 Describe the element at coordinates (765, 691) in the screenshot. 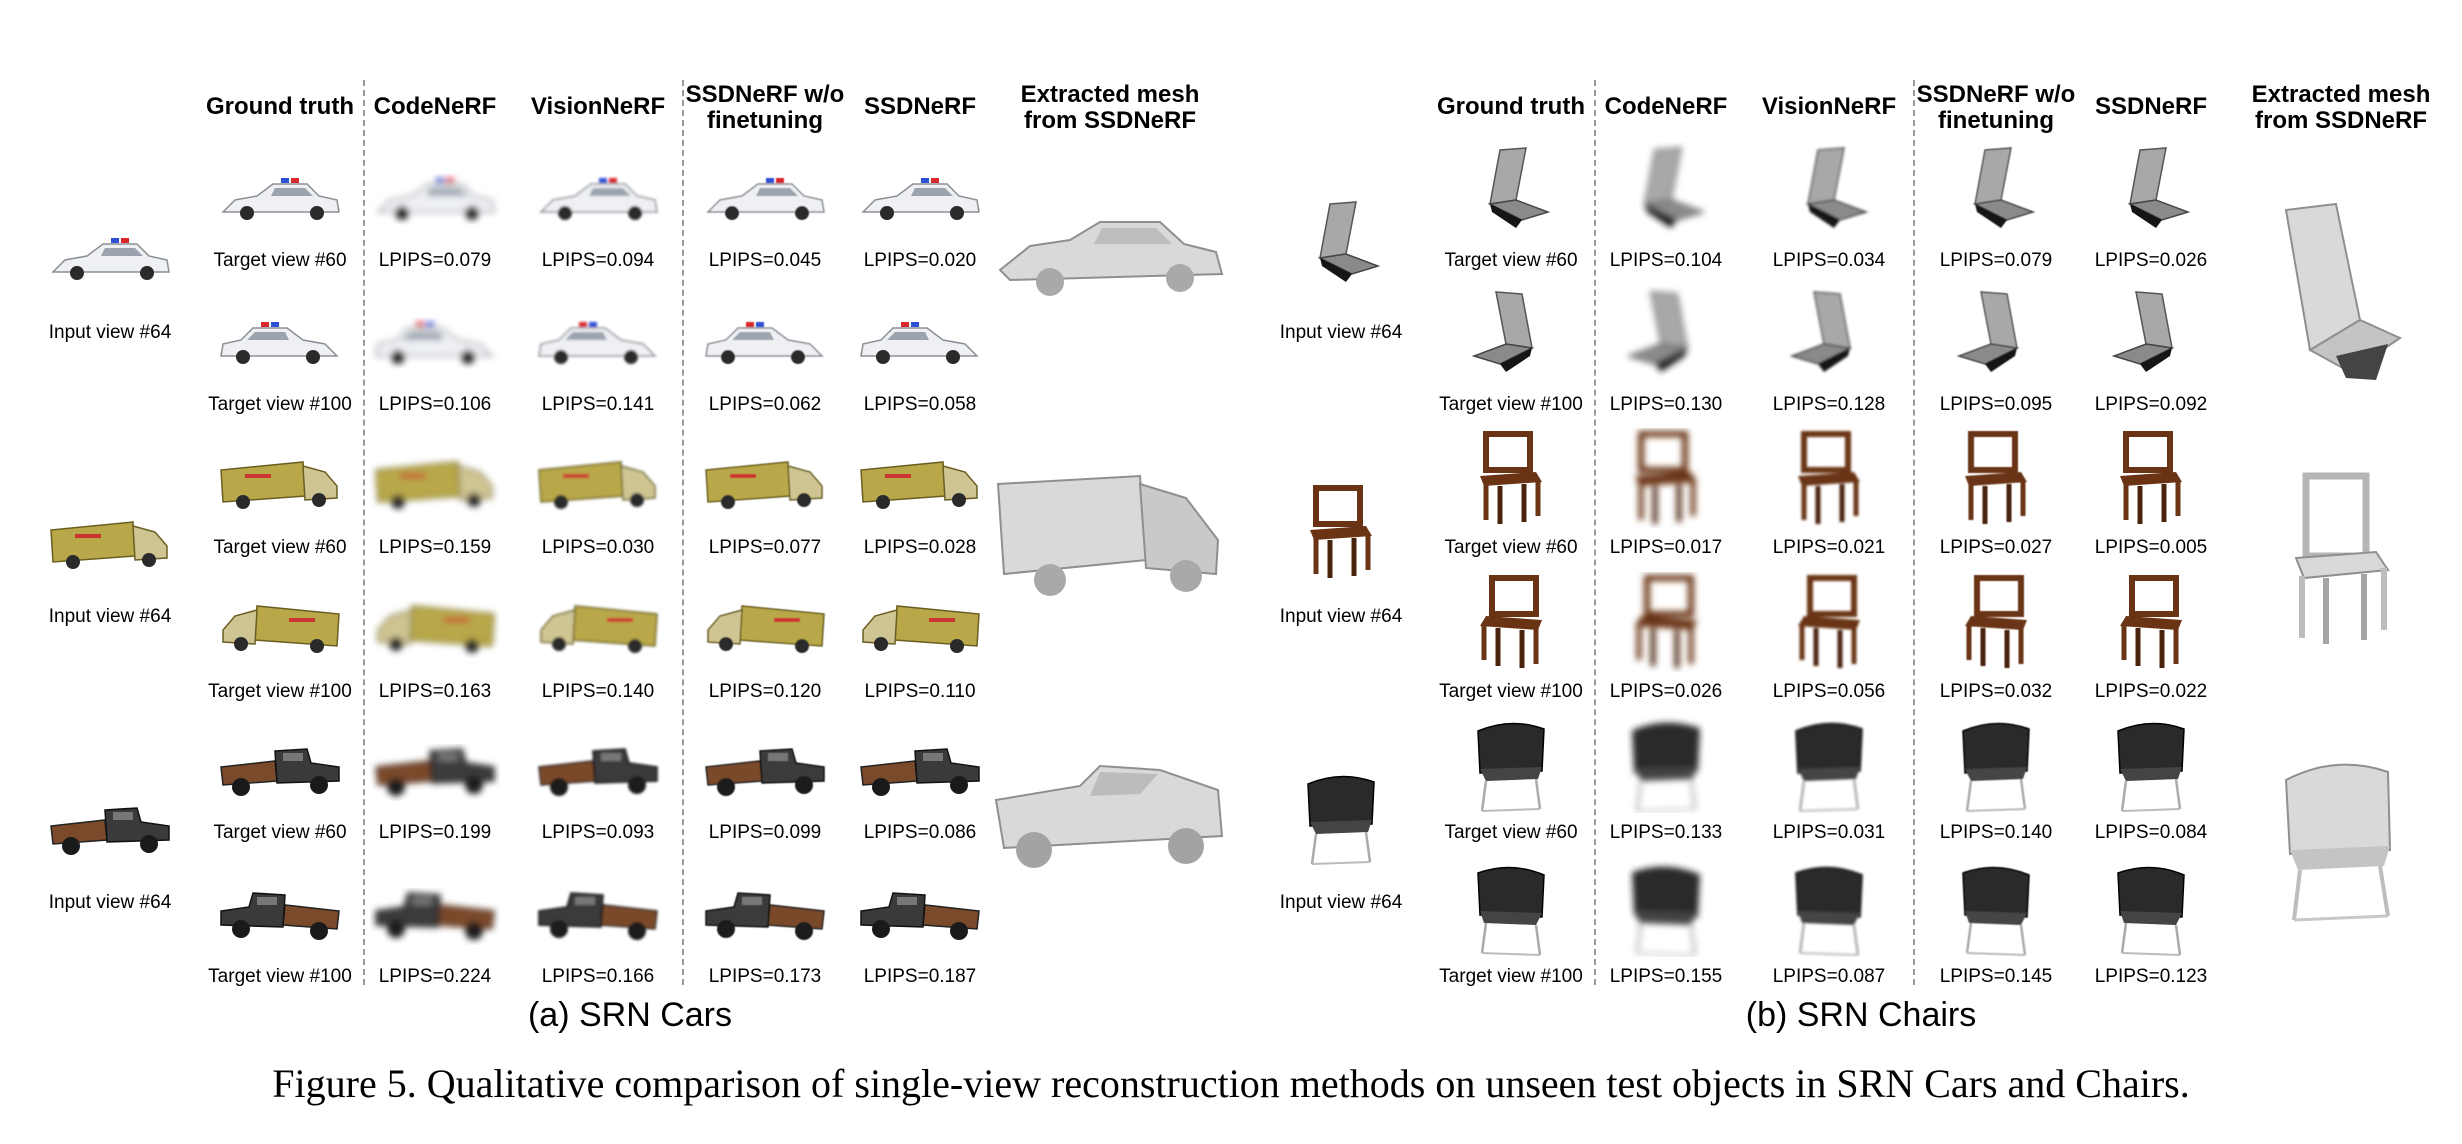

I see `lpips-score: LPIPS=0.120` at that location.